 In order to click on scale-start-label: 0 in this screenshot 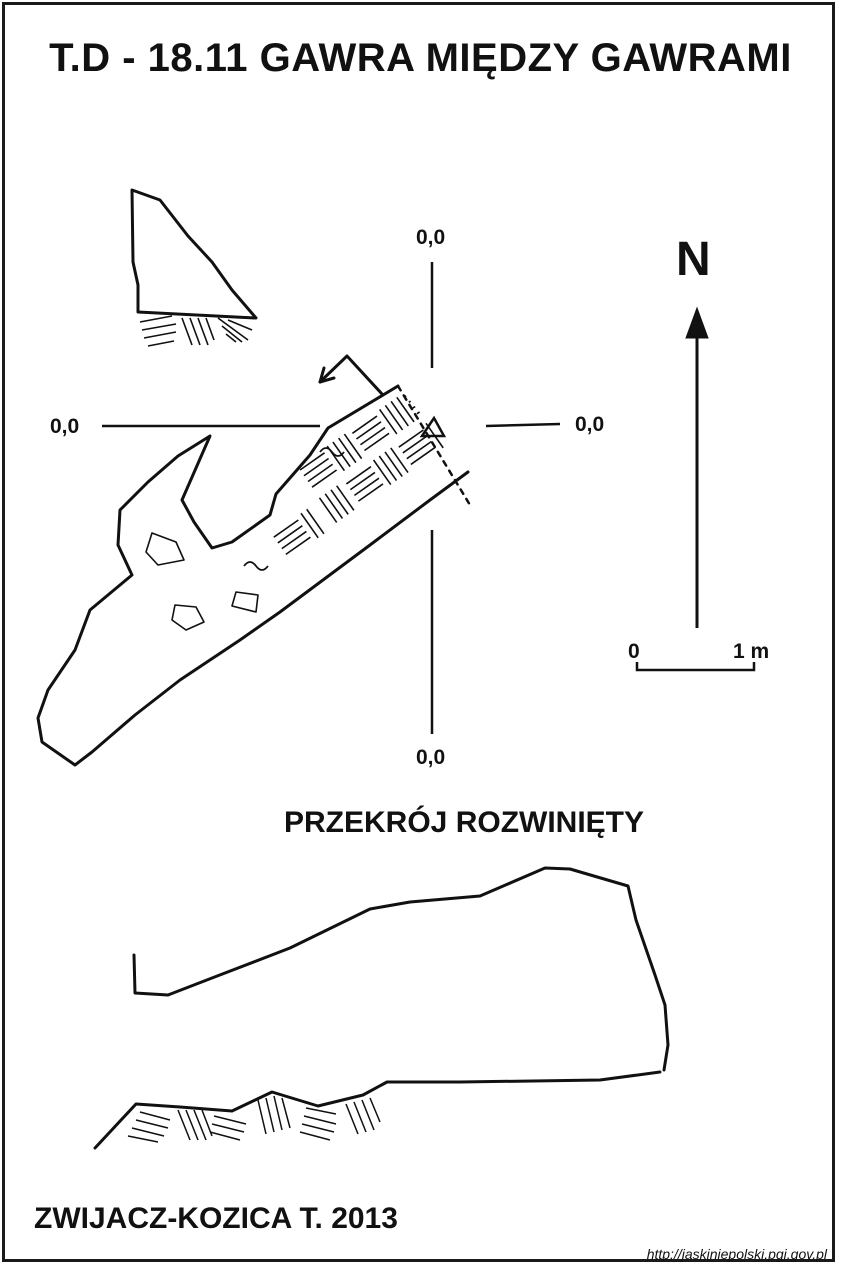, I will do `click(634, 651)`.